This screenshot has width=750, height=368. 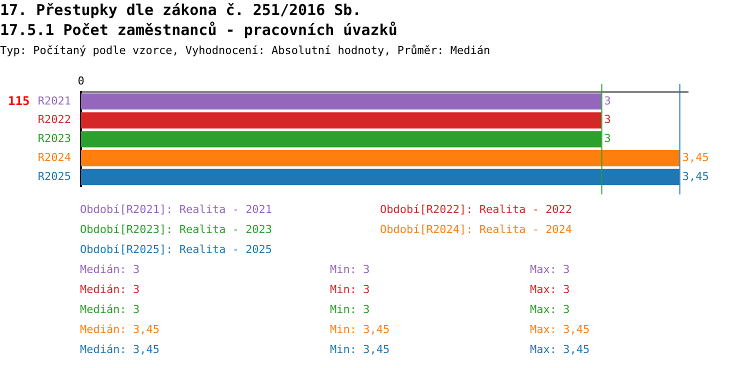 What do you see at coordinates (54, 139) in the screenshot?
I see `y-tick-label: R2023` at bounding box center [54, 139].